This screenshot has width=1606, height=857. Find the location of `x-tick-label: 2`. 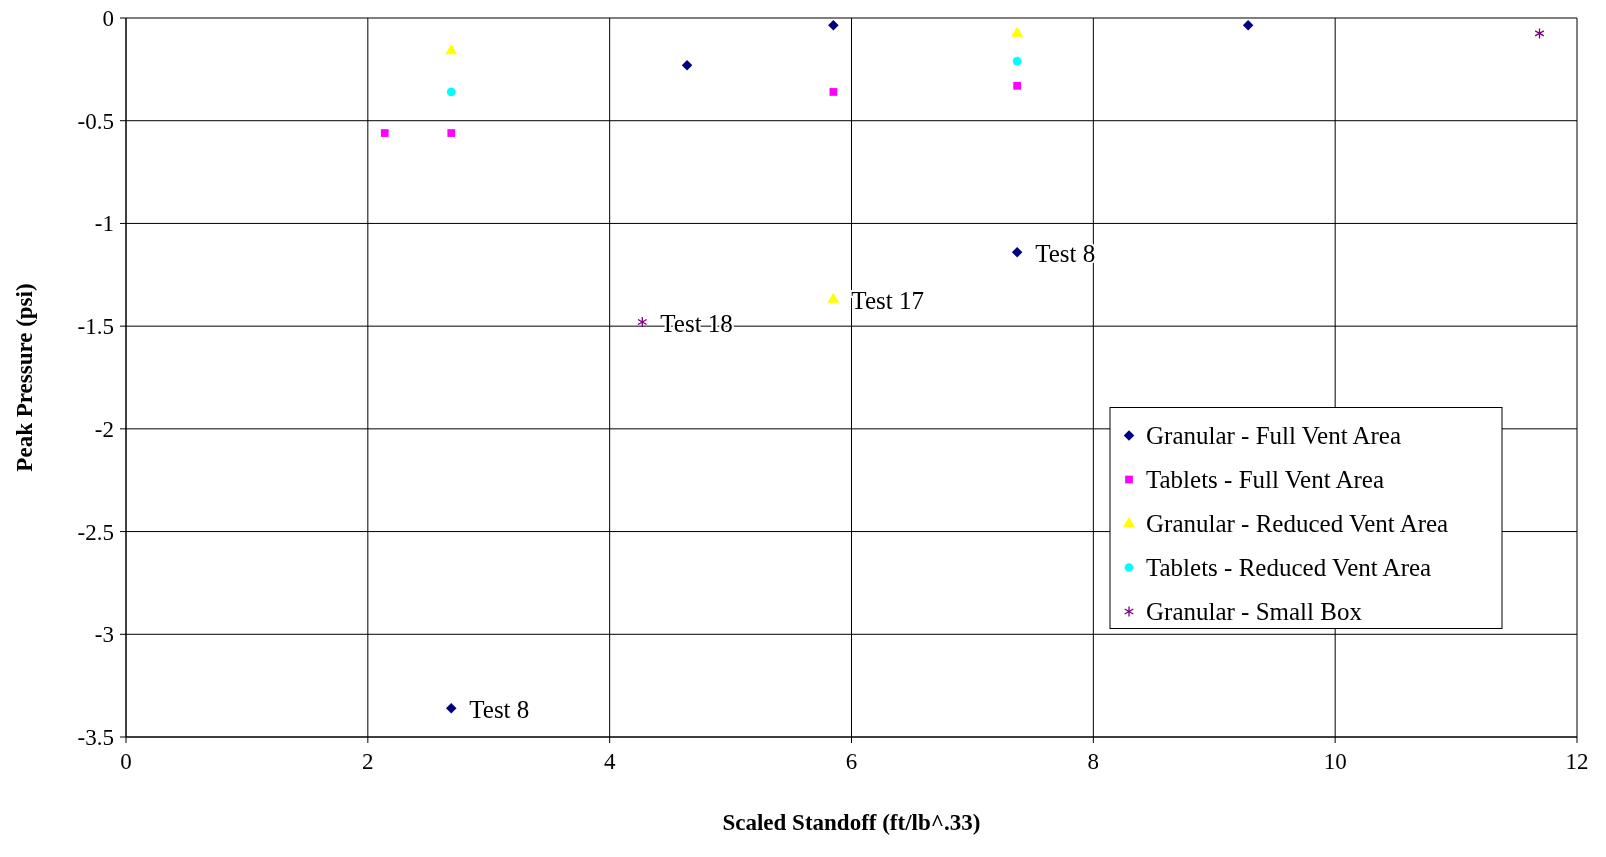

x-tick-label: 2 is located at coordinates (368, 761).